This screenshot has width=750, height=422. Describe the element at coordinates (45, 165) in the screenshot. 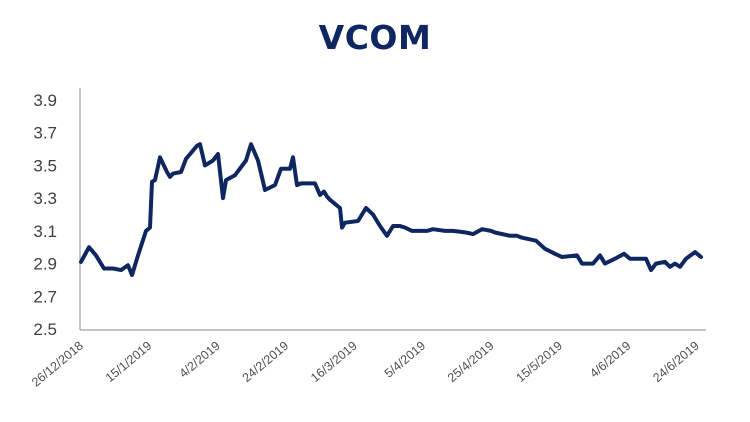

I see `y-tick-label: 3.5` at that location.